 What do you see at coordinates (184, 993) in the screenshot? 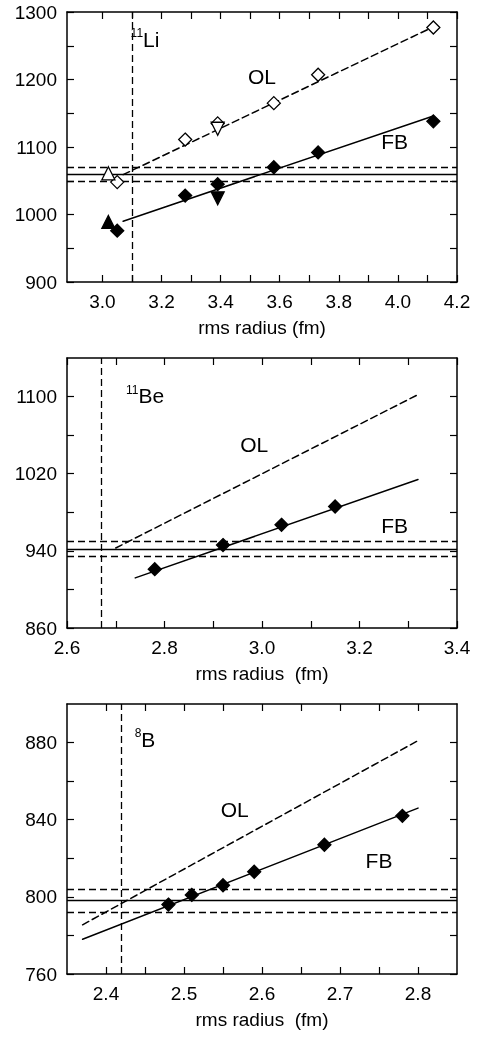
I see `x-tick-label: 2.5` at bounding box center [184, 993].